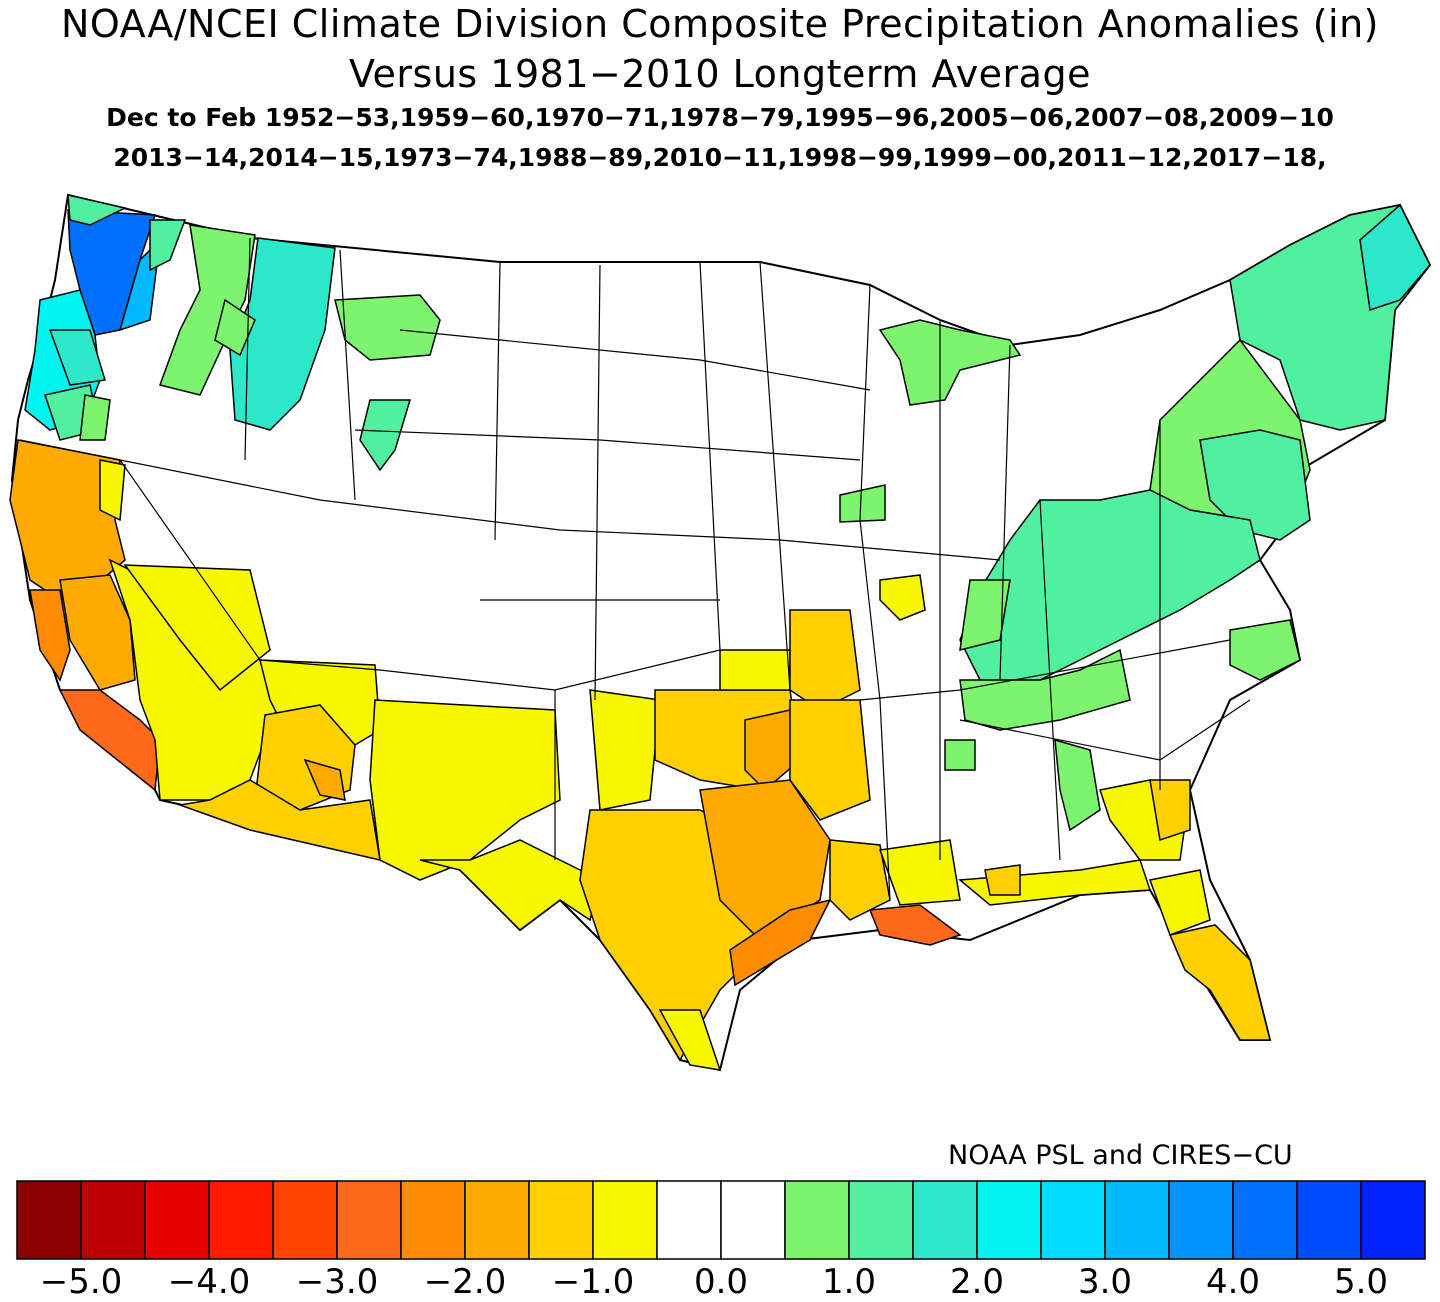 This screenshot has width=1440, height=1302. I want to click on region-north-carolina, so click(1265, 650).